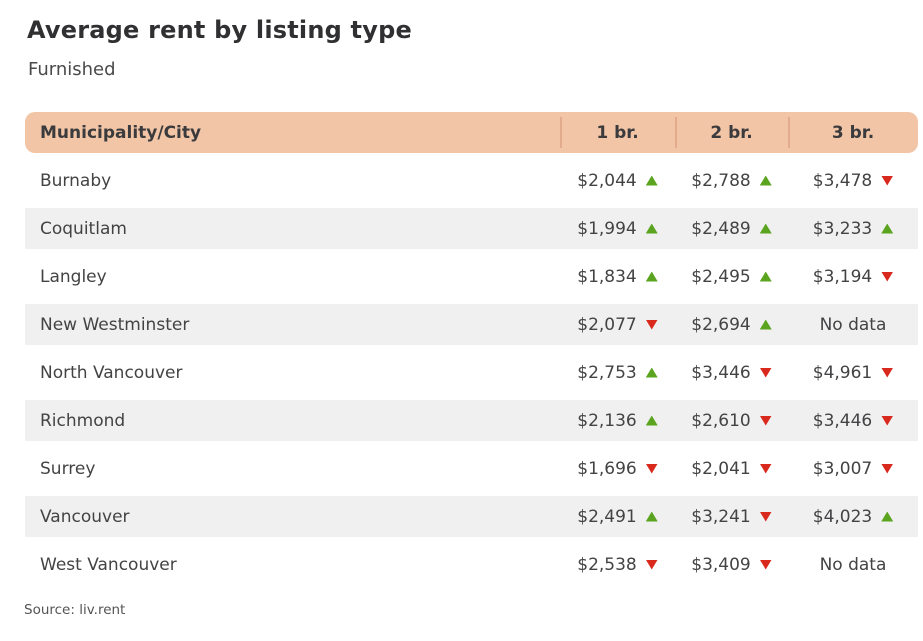 The width and height of the screenshot is (923, 641). Describe the element at coordinates (115, 324) in the screenshot. I see `municipality-cell: New Westminster` at that location.